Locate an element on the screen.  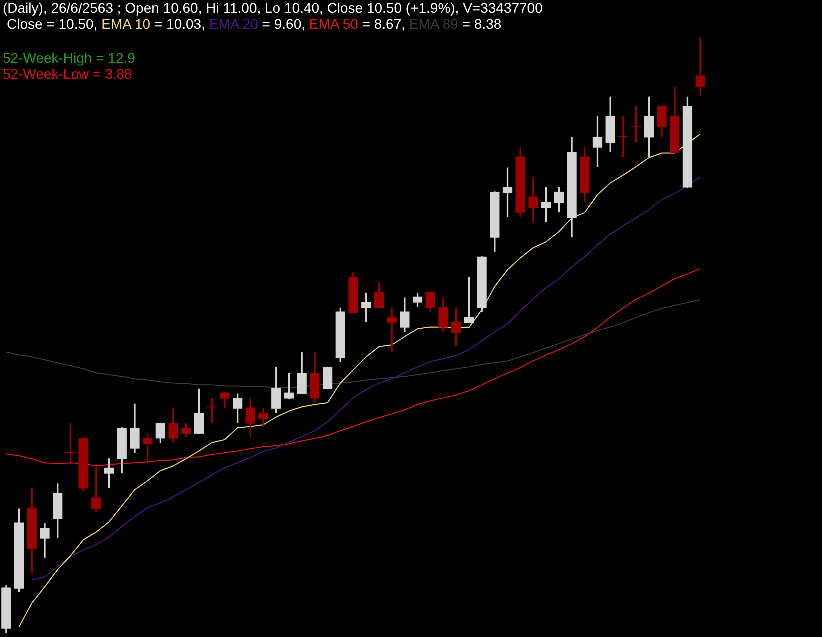
chart-title: (Daily), 26/6/2563 ; Open 10.60, Hi 11.00, Lo 10.40, Close 10.50 (+1.9%), V=33437700 is located at coordinates (273, 8).